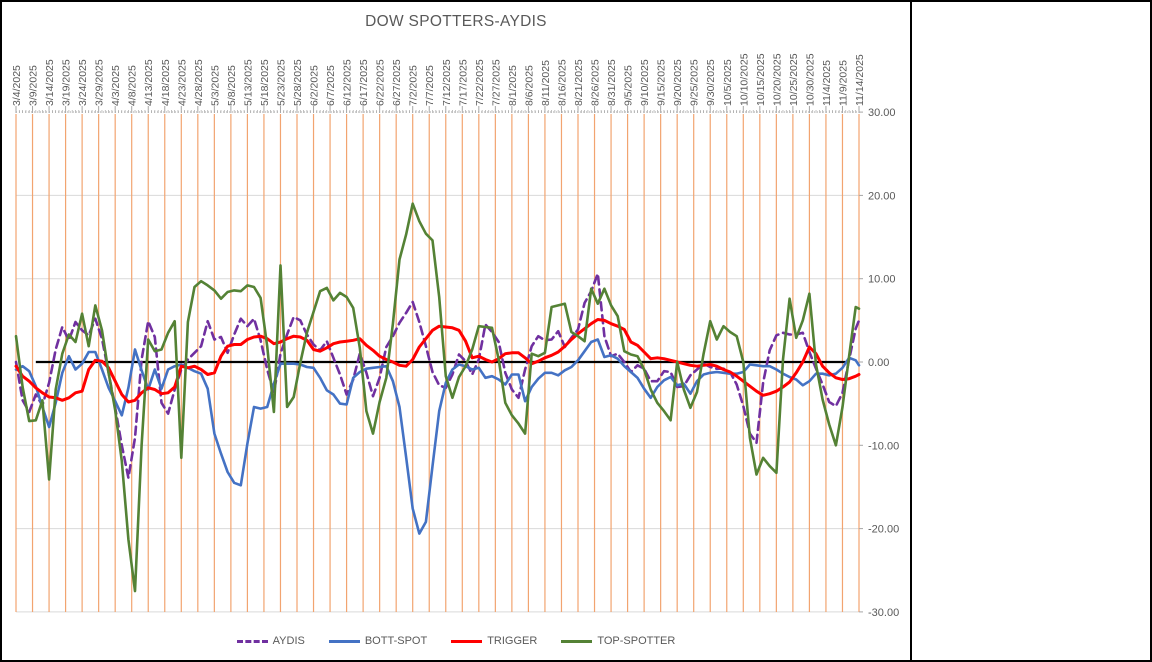  I want to click on x-axis-label: 8/11/2025, so click(546, 83).